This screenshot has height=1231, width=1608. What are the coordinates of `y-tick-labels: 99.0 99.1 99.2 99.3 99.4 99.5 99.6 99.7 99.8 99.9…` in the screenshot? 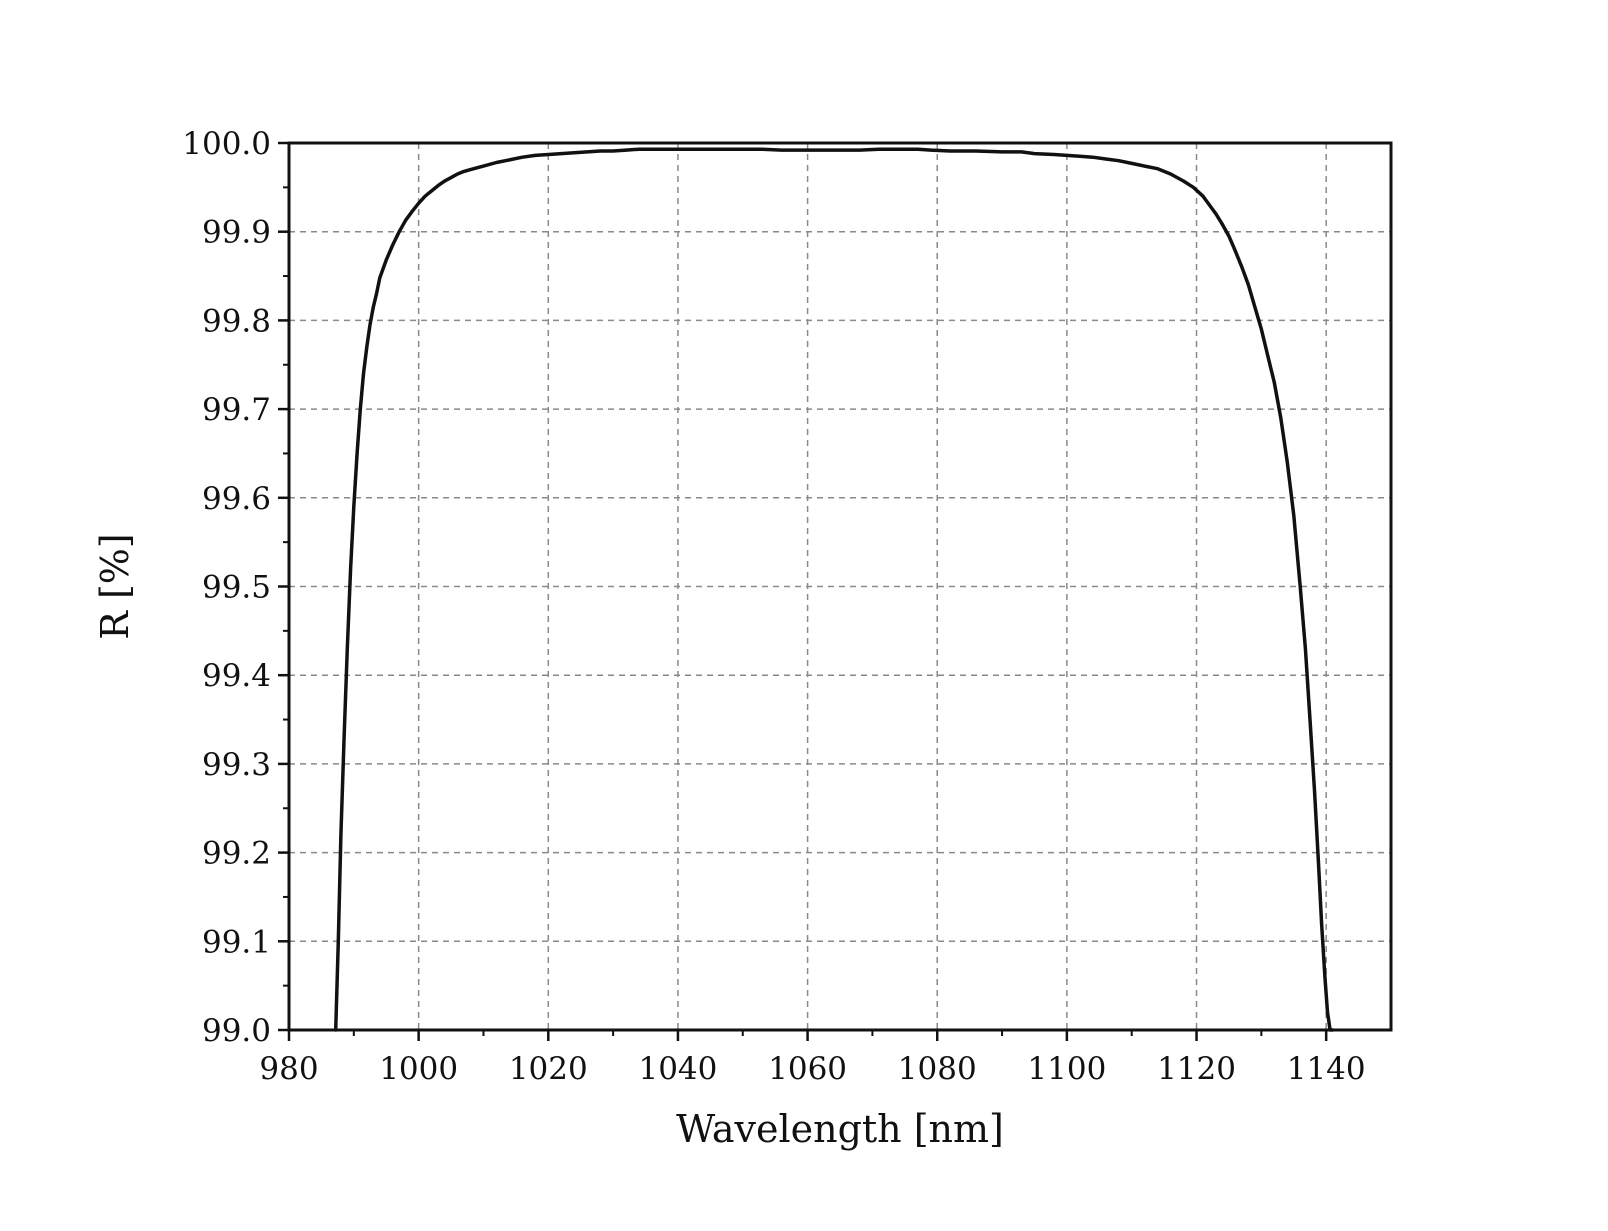 It's located at (226, 587).